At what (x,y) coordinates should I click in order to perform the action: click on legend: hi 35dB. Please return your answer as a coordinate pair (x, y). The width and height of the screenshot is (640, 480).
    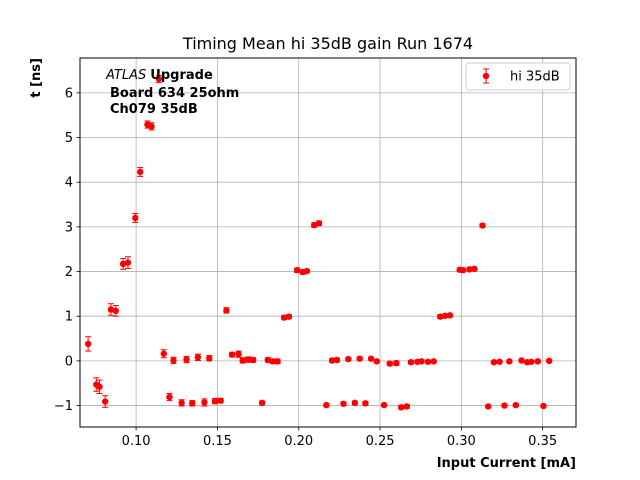
    Looking at the image, I should click on (518, 76).